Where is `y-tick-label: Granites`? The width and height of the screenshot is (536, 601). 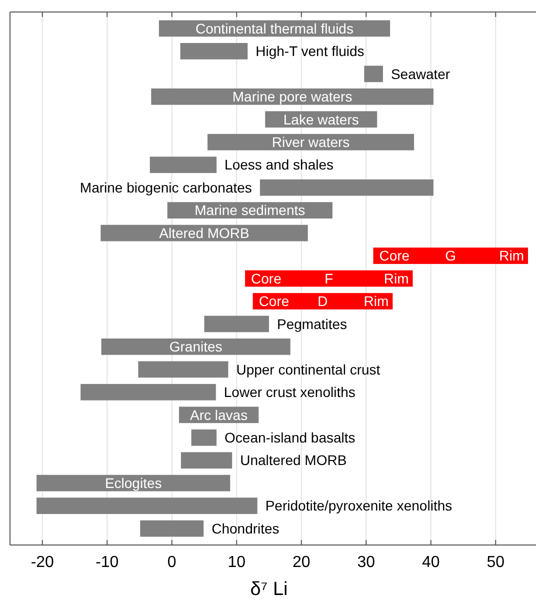 y-tick-label: Granites is located at coordinates (195, 346).